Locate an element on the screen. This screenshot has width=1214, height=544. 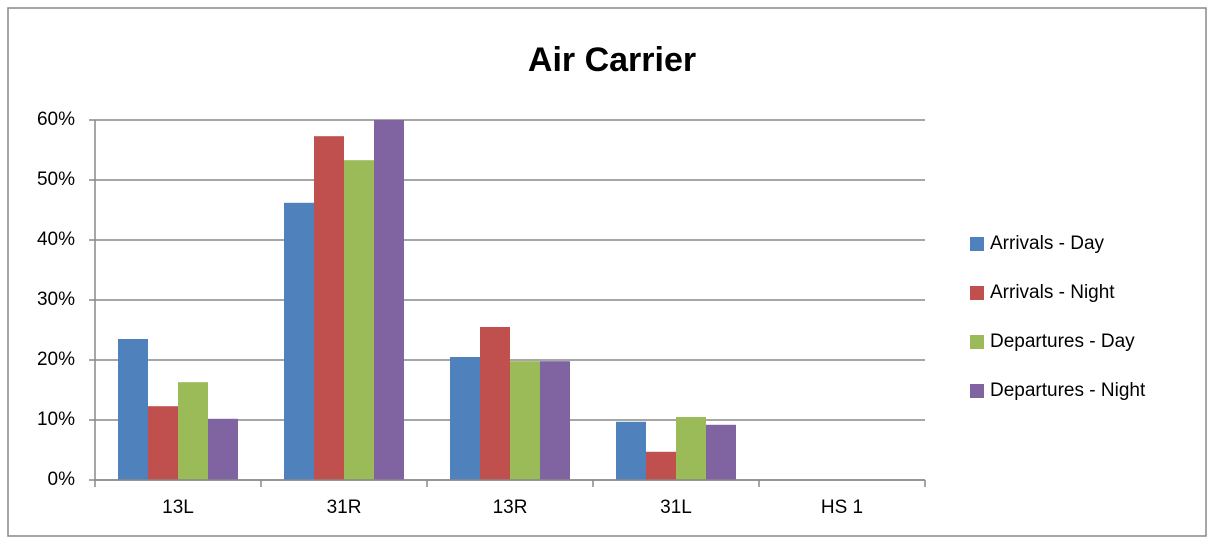
x-tick-label: 13R is located at coordinates (510, 507).